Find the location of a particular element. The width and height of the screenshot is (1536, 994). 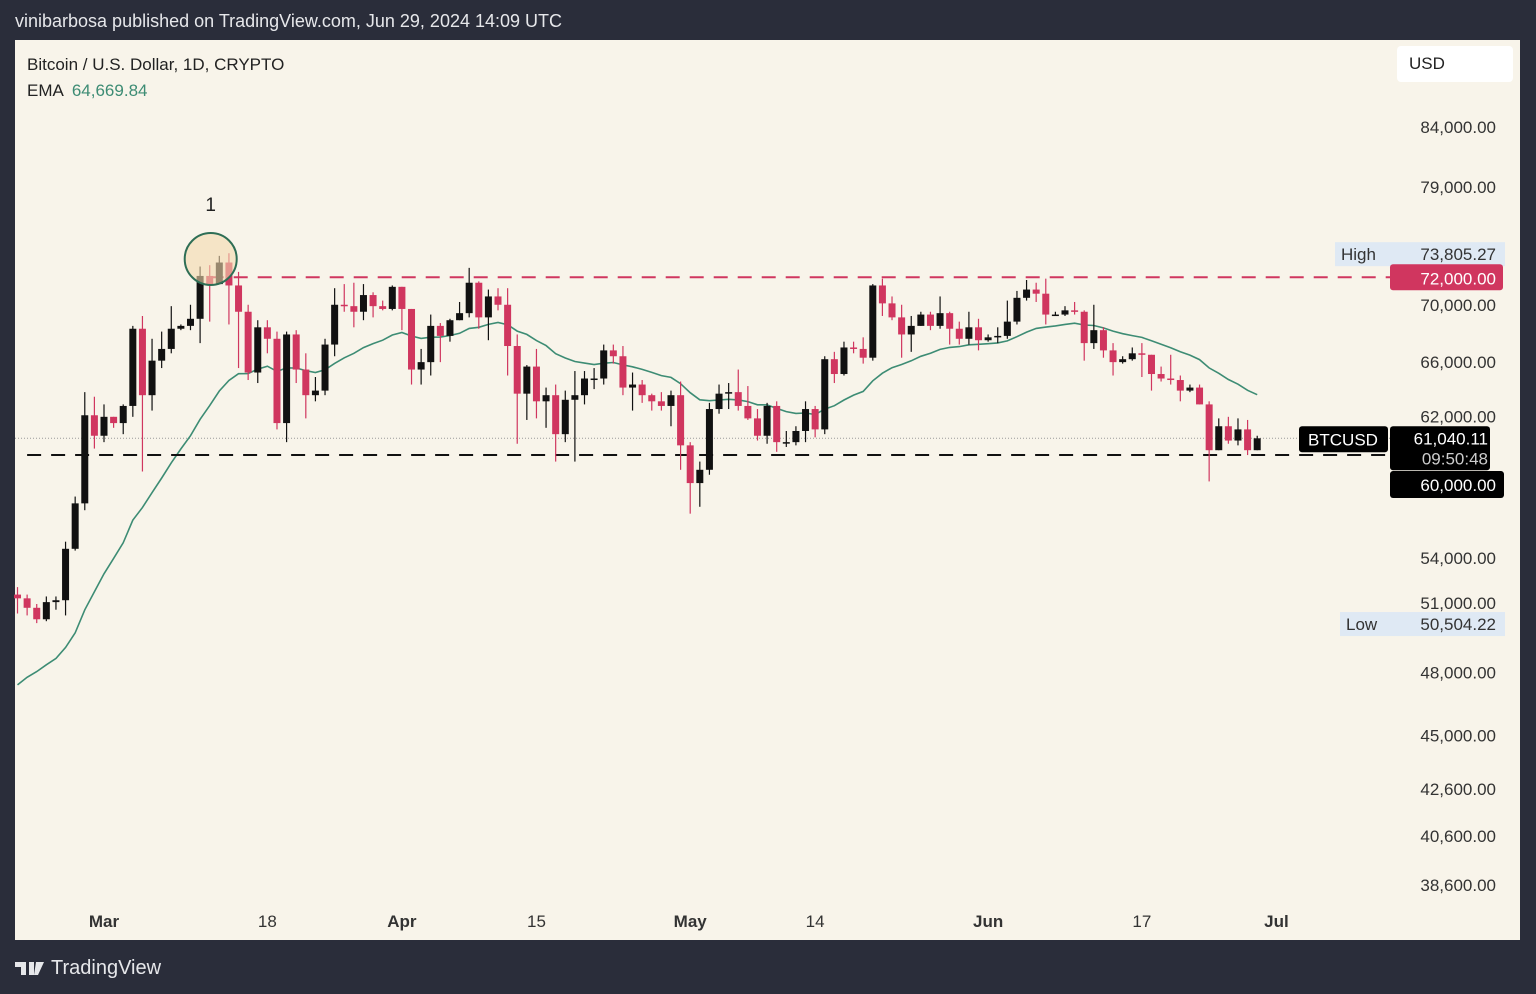

symbol-title: Bitcoin / U.S. Dollar, 1D, CRYPTO is located at coordinates (156, 64).